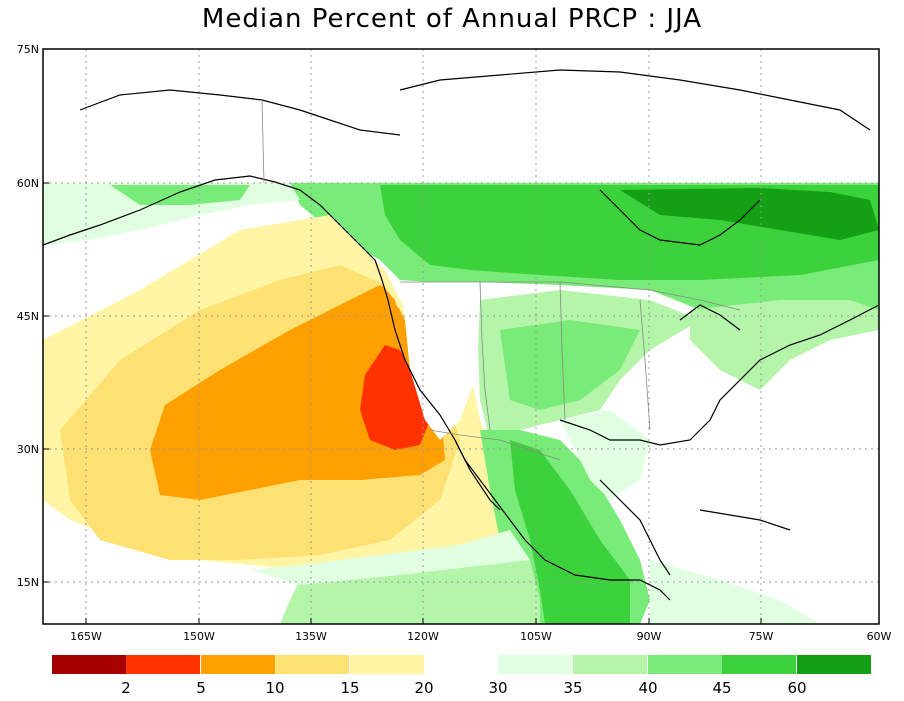 This screenshot has height=701, width=904. Describe the element at coordinates (572, 688) in the screenshot. I see `colorbar-label: 35` at that location.